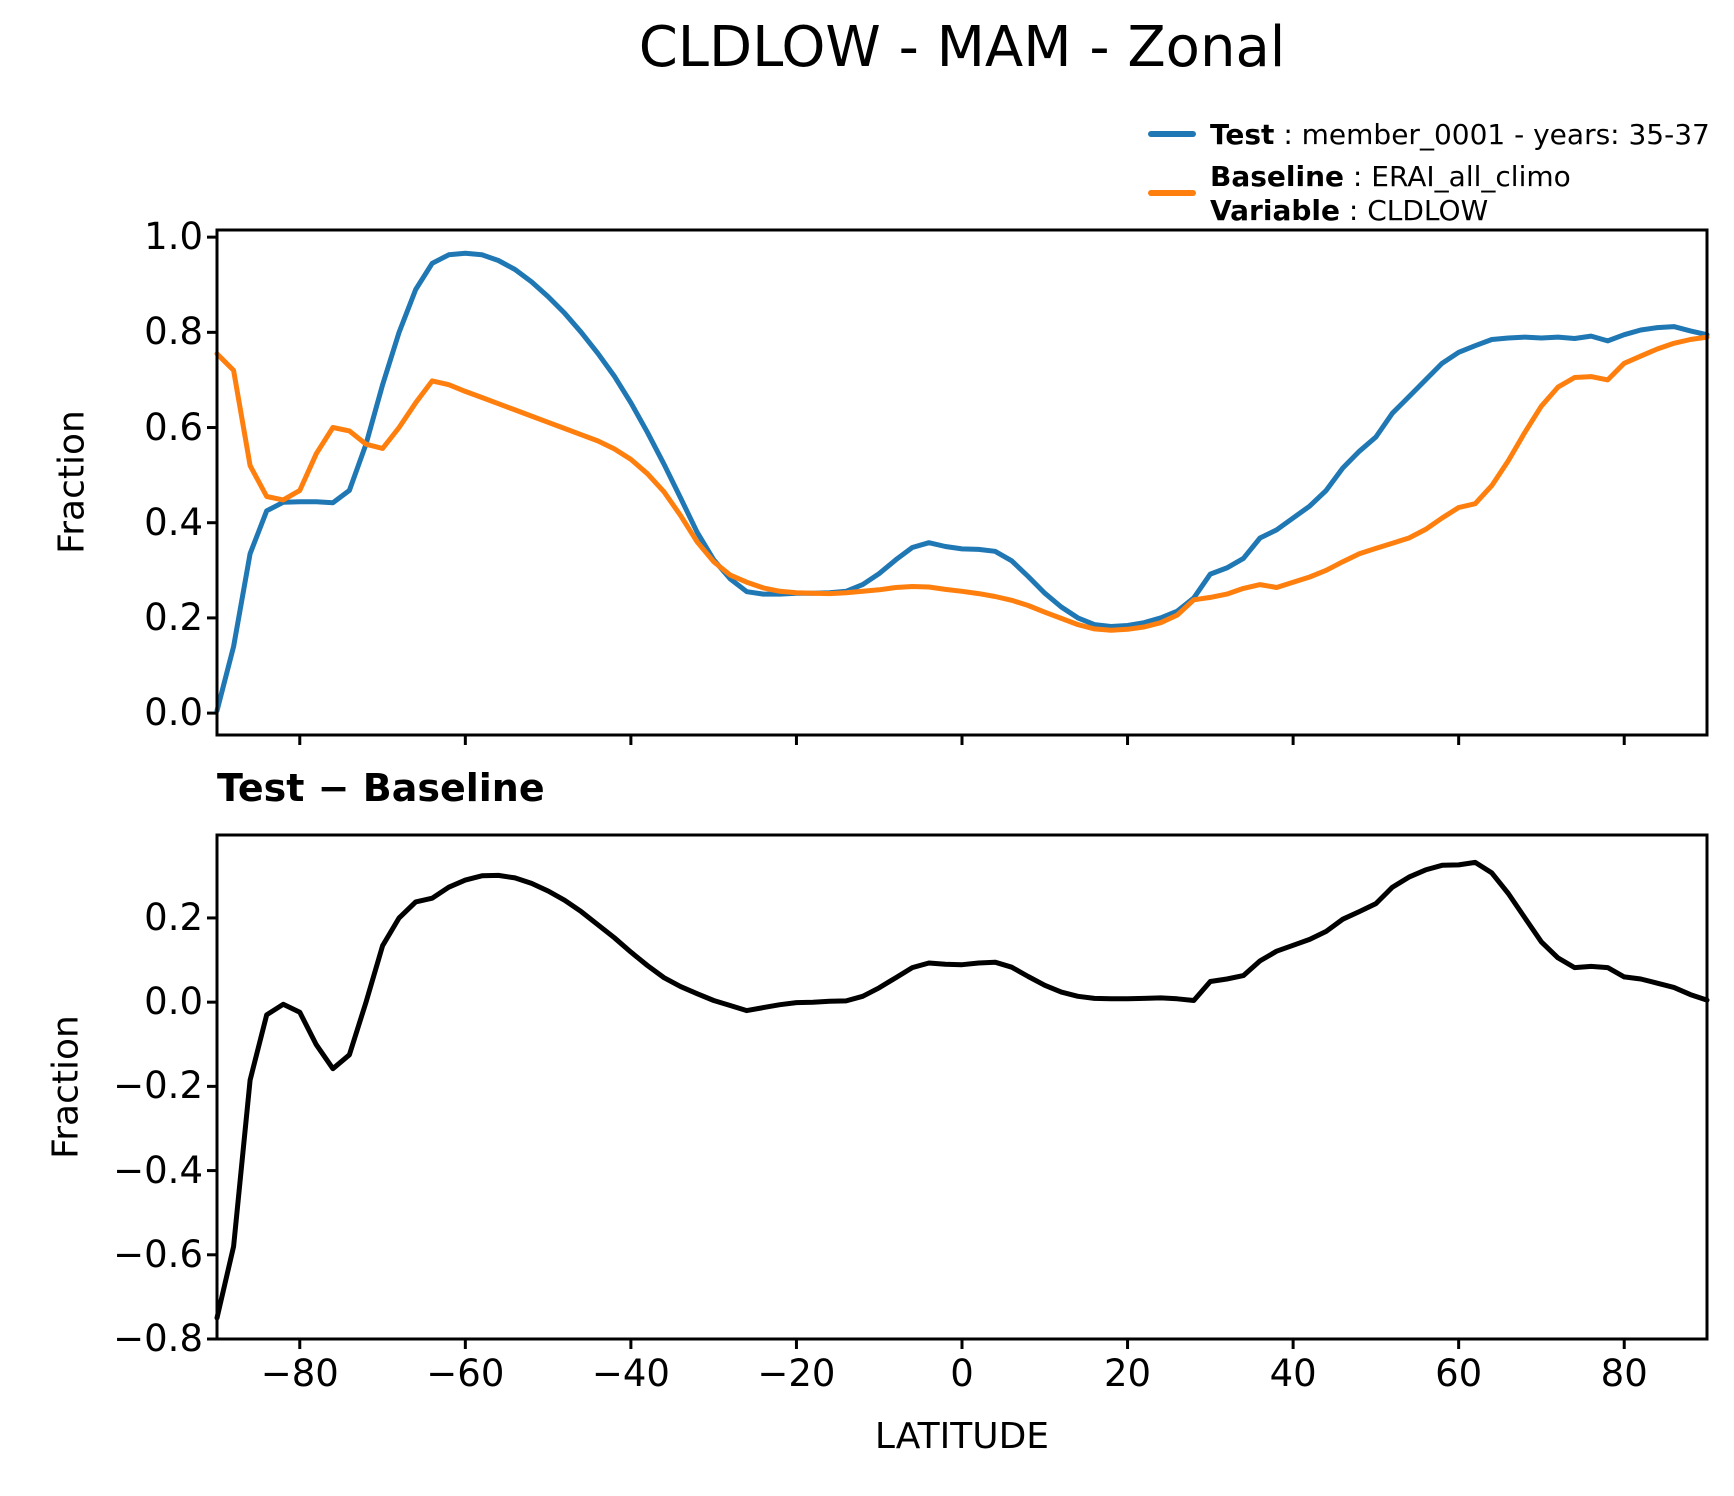 This screenshot has width=1734, height=1496. Describe the element at coordinates (158, 1338) in the screenshot. I see `y-tick-label: −0.8` at that location.